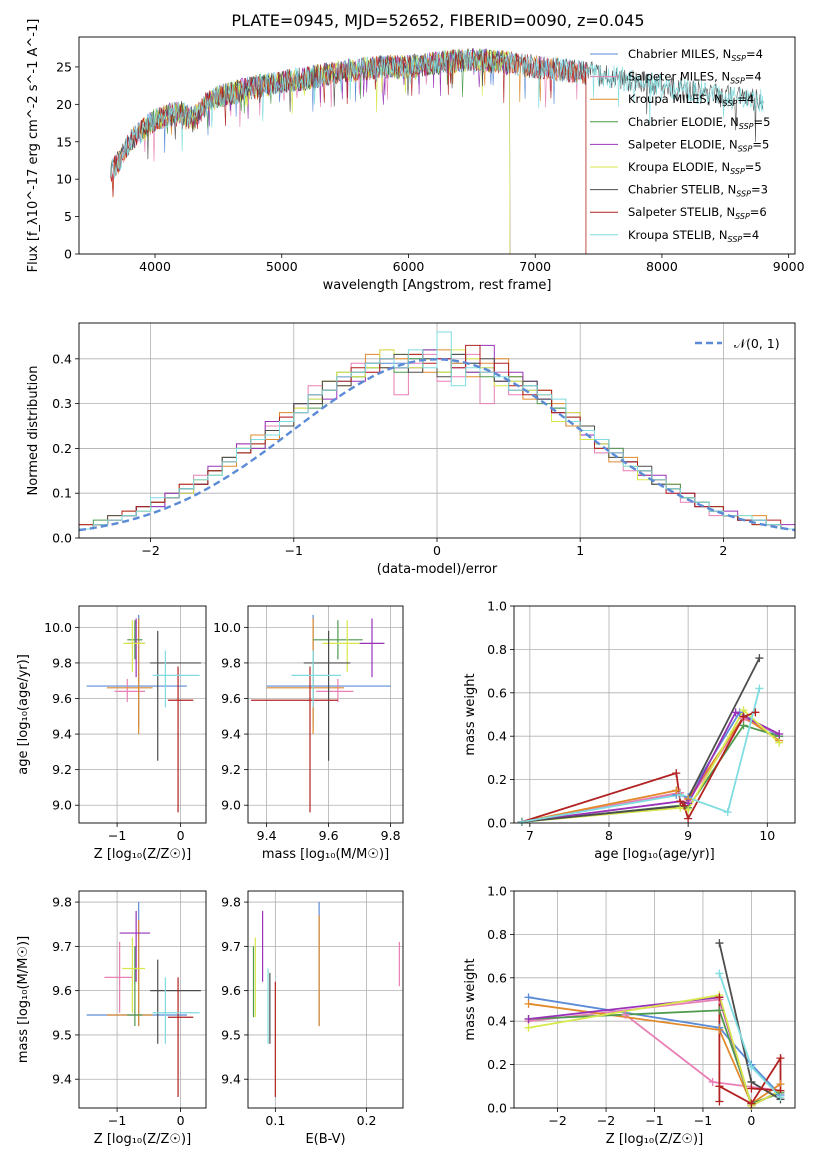 The image size is (819, 1170). What do you see at coordinates (33, 146) in the screenshot?
I see `y-axis-label: Flux [f_λ10^-17 erg cm^-2 s^-1 A^-1]` at bounding box center [33, 146].